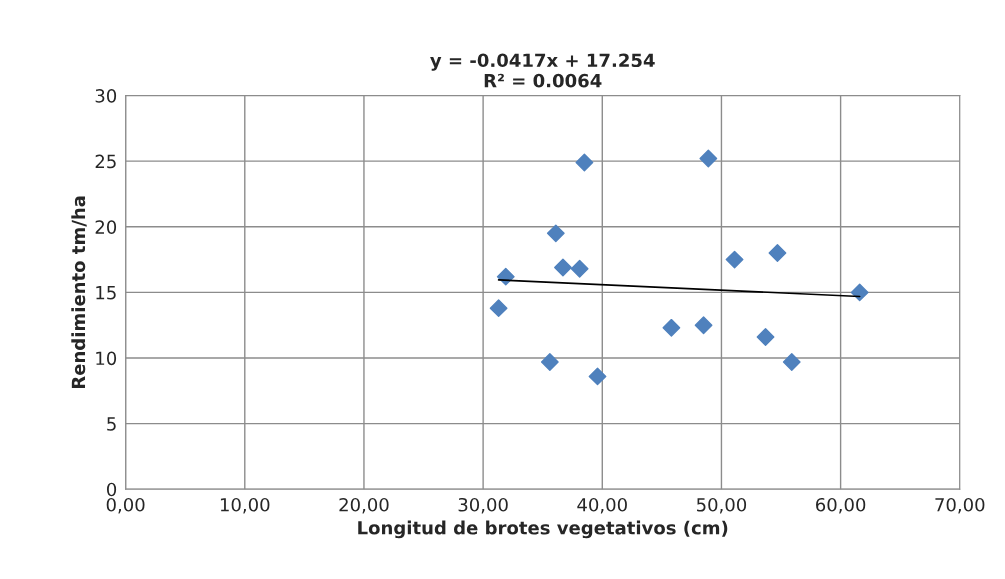  Describe the element at coordinates (542, 70) in the screenshot. I see `chart-title: y = -0.0417x + 17.254 R² = 0.0064` at that location.